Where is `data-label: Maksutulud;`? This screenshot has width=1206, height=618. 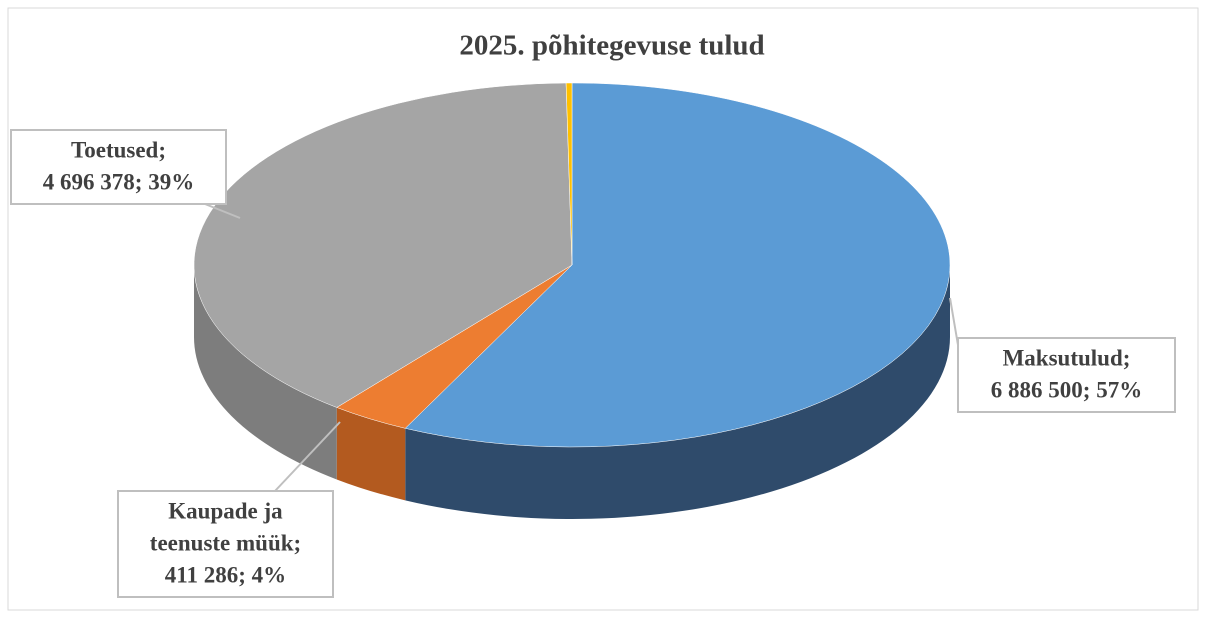
data-label: Maksutulud; is located at coordinates (1067, 357).